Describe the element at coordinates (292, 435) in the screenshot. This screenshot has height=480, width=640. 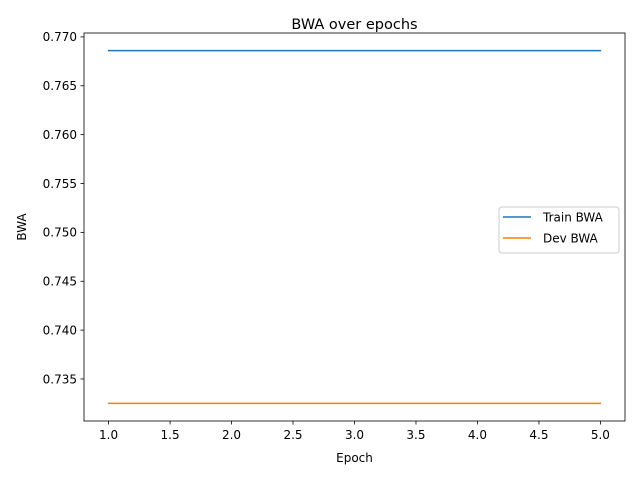
I see `x-tick-label: 2.5` at that location.